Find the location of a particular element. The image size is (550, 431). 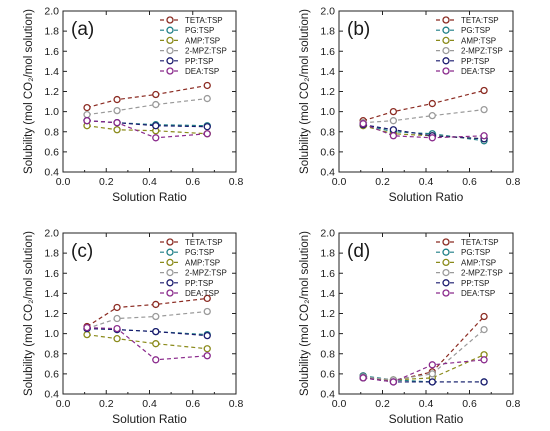

legend-entry: AMP:TSP is located at coordinates (478, 262).